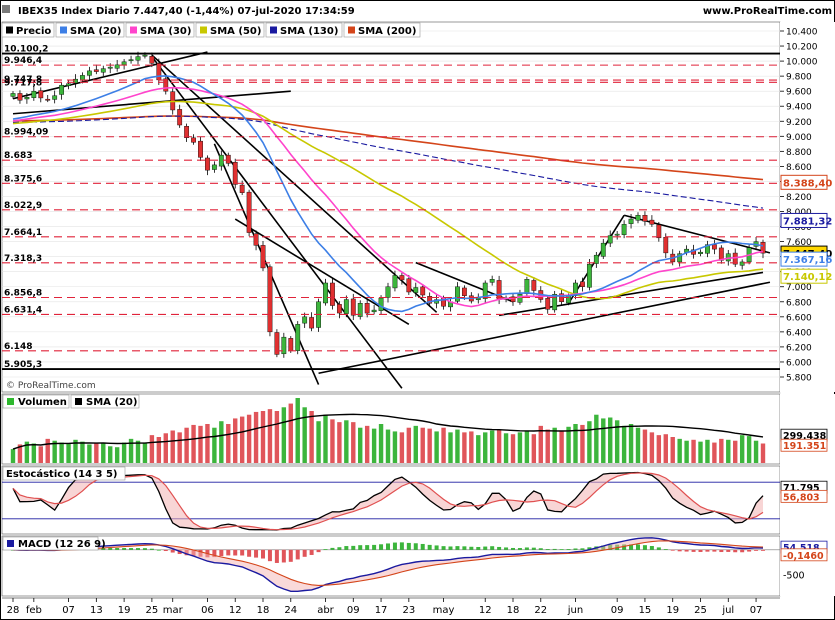 Image resolution: width=835 pixels, height=620 pixels. I want to click on collapse-icon, so click(6, 9).